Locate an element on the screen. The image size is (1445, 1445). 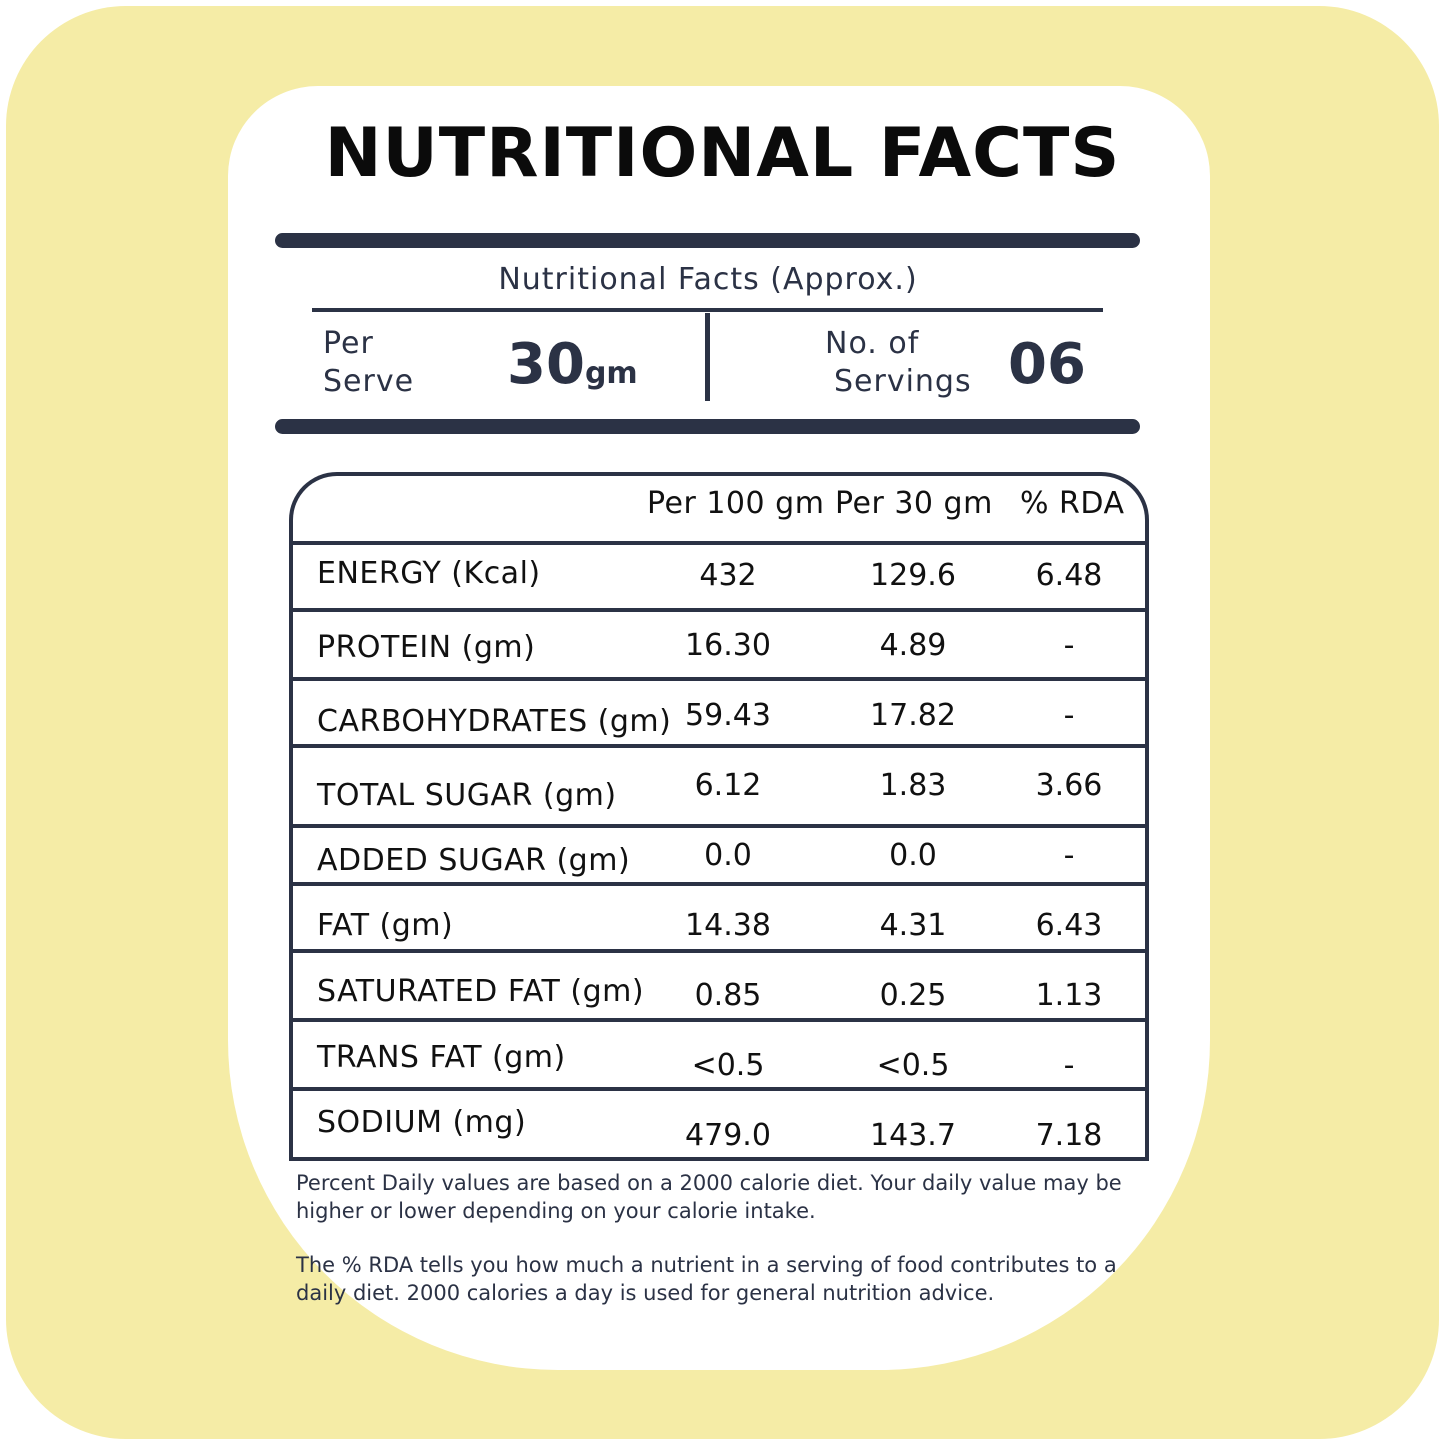
value-rda: 6.43 is located at coordinates (1069, 925).